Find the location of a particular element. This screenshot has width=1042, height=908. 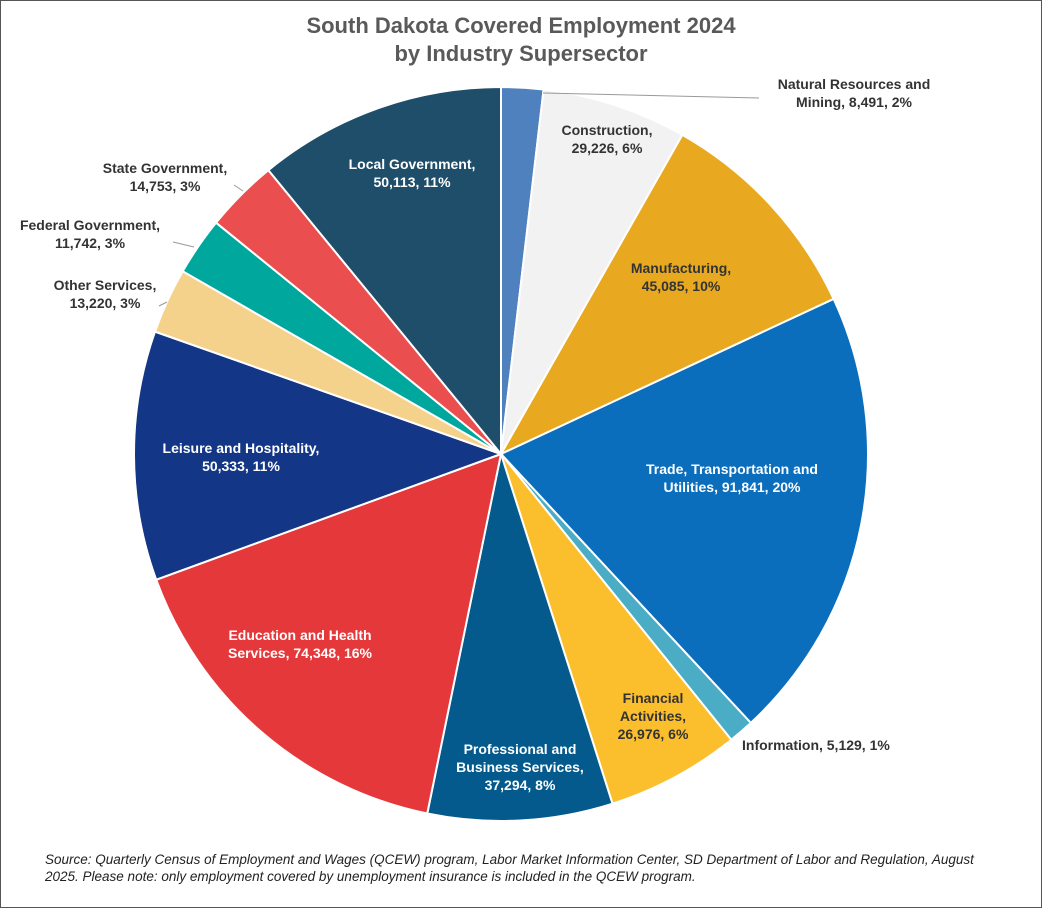

slice-local-government is located at coordinates (384, 271).